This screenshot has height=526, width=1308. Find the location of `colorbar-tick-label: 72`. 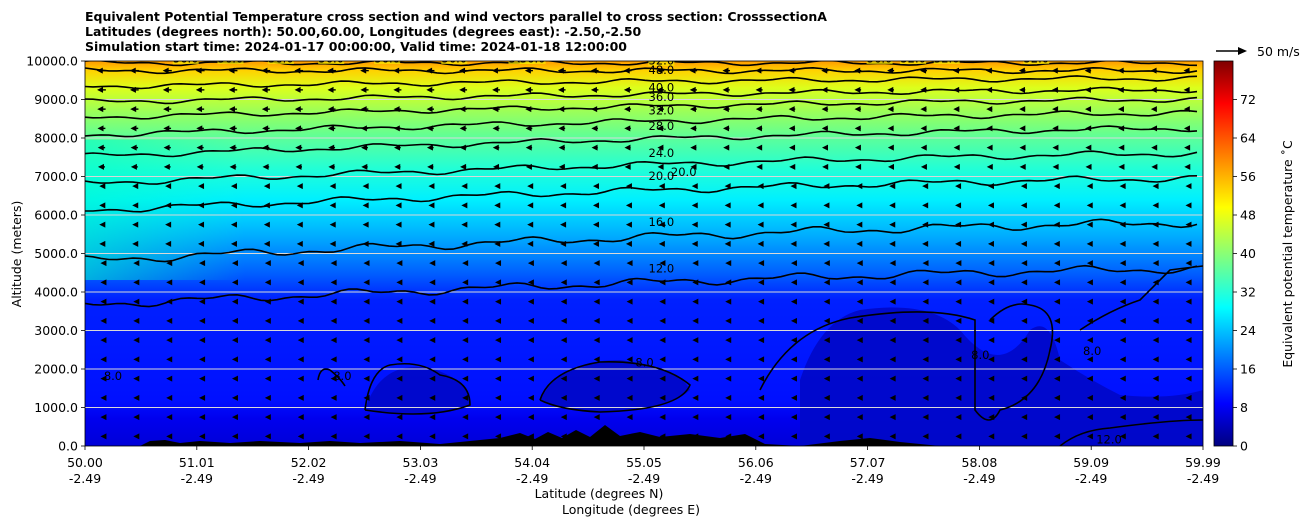

colorbar-tick-label: 72 is located at coordinates (1248, 99).